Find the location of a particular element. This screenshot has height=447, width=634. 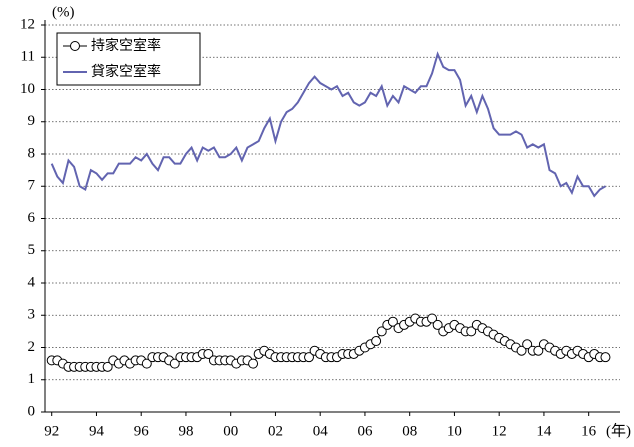

x-tick-label: 04 is located at coordinates (321, 431).